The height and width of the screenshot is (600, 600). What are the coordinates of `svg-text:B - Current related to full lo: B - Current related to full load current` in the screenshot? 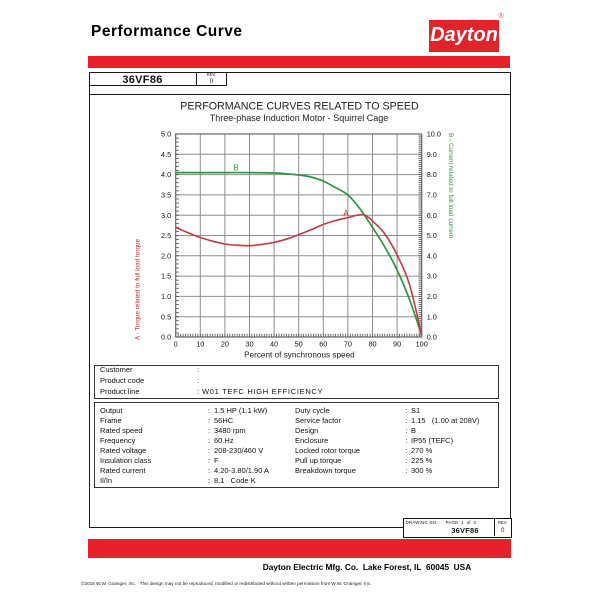 It's located at (450, 185).